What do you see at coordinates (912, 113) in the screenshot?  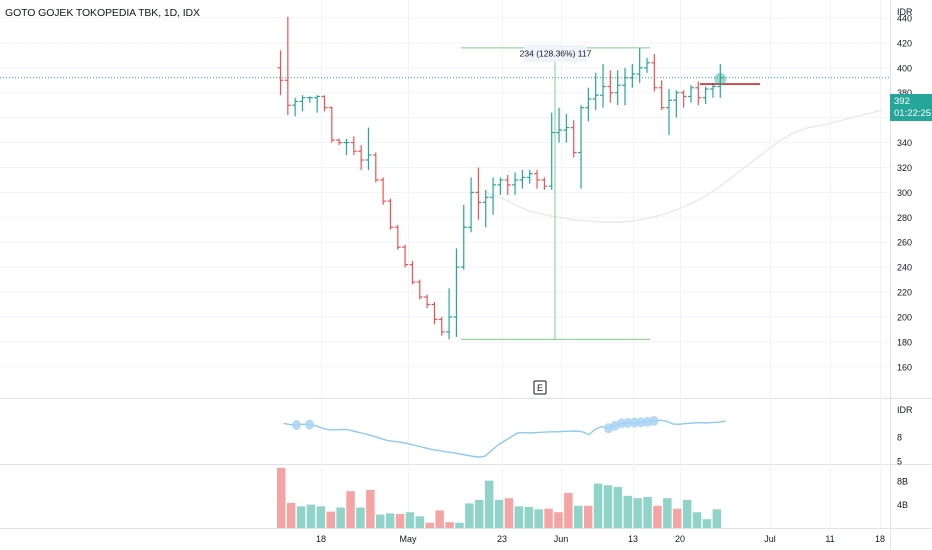 I see `bar-countdown: 01:22:25` at bounding box center [912, 113].